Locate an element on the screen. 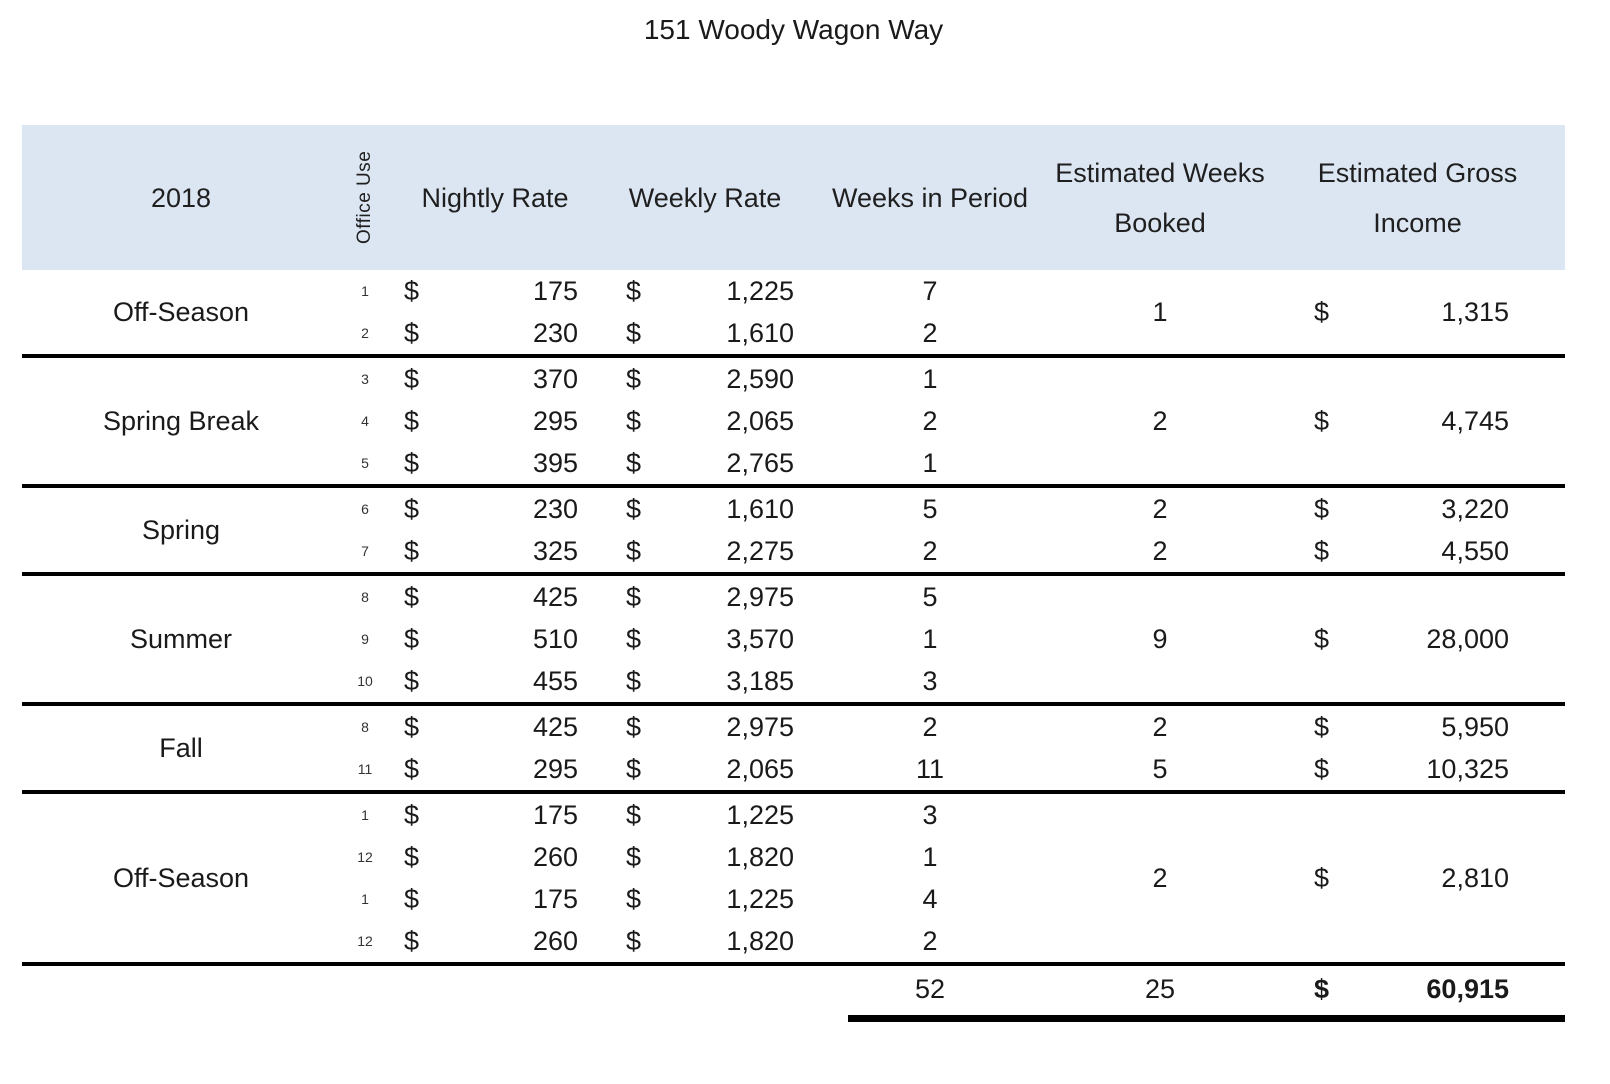  amount: 395 is located at coordinates (555, 462).